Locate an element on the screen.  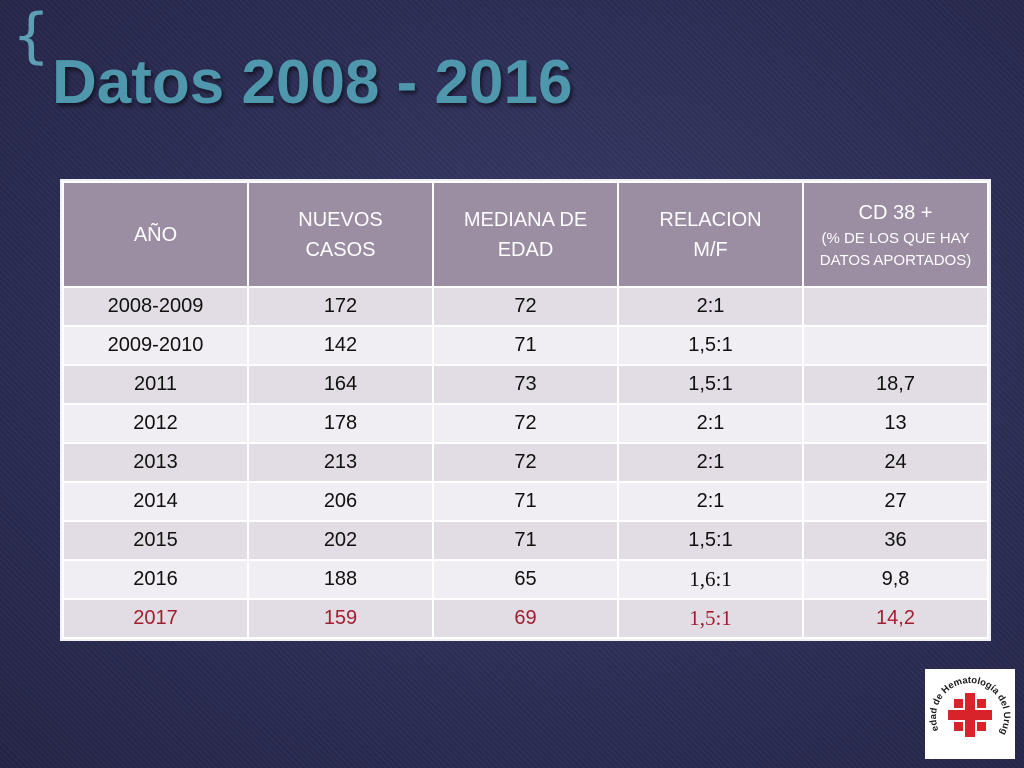
cell-new-cases: 206 is located at coordinates (340, 501).